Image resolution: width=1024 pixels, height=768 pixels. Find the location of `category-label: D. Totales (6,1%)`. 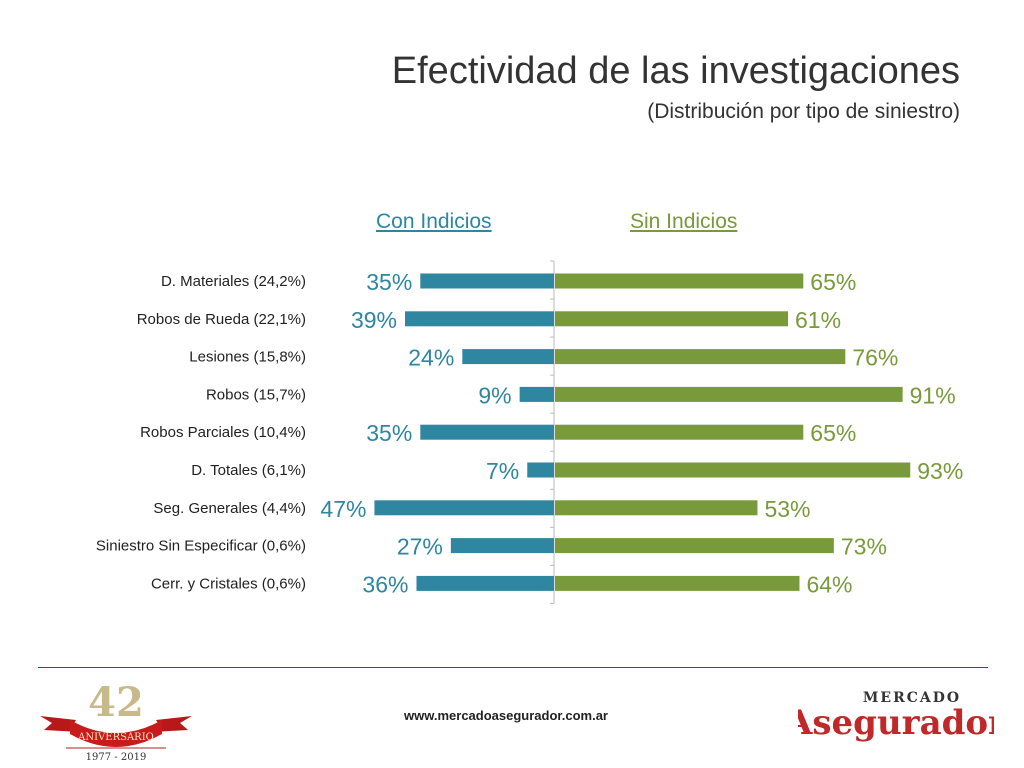

category-label: D. Totales (6,1%) is located at coordinates (248, 470).